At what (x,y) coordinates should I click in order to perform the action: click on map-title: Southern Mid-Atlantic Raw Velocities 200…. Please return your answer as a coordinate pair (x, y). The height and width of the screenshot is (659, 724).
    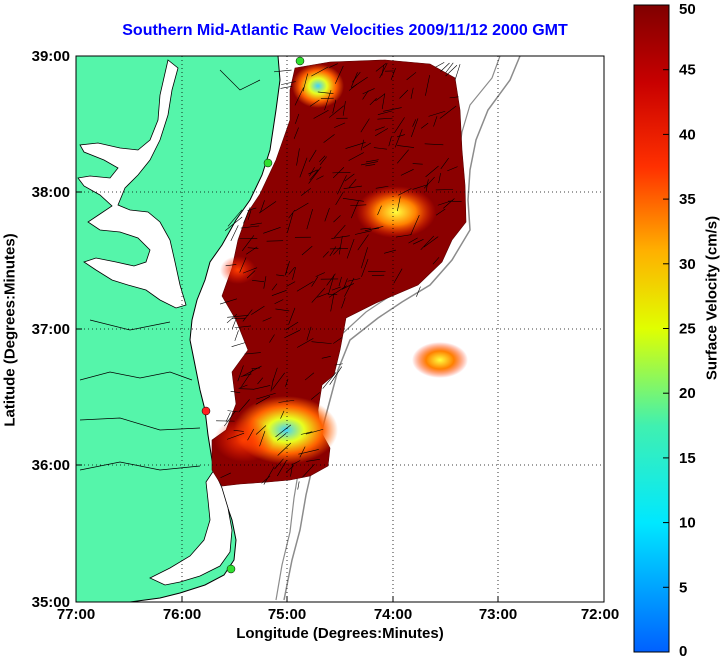
    Looking at the image, I should click on (345, 30).